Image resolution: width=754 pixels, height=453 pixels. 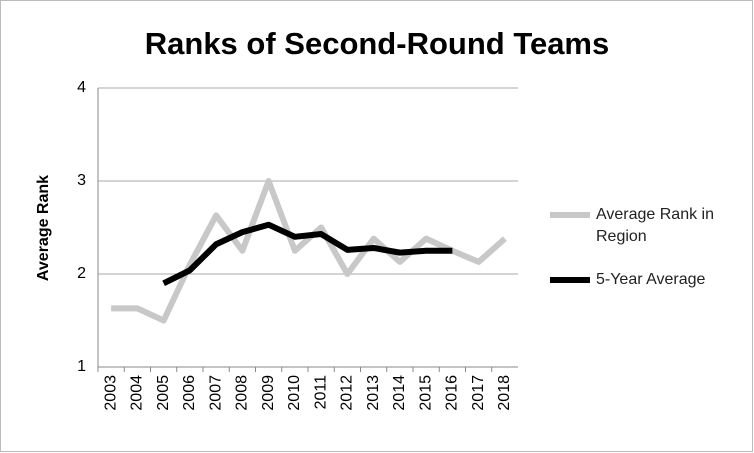 What do you see at coordinates (81, 87) in the screenshot?
I see `y-tick-label: 4` at bounding box center [81, 87].